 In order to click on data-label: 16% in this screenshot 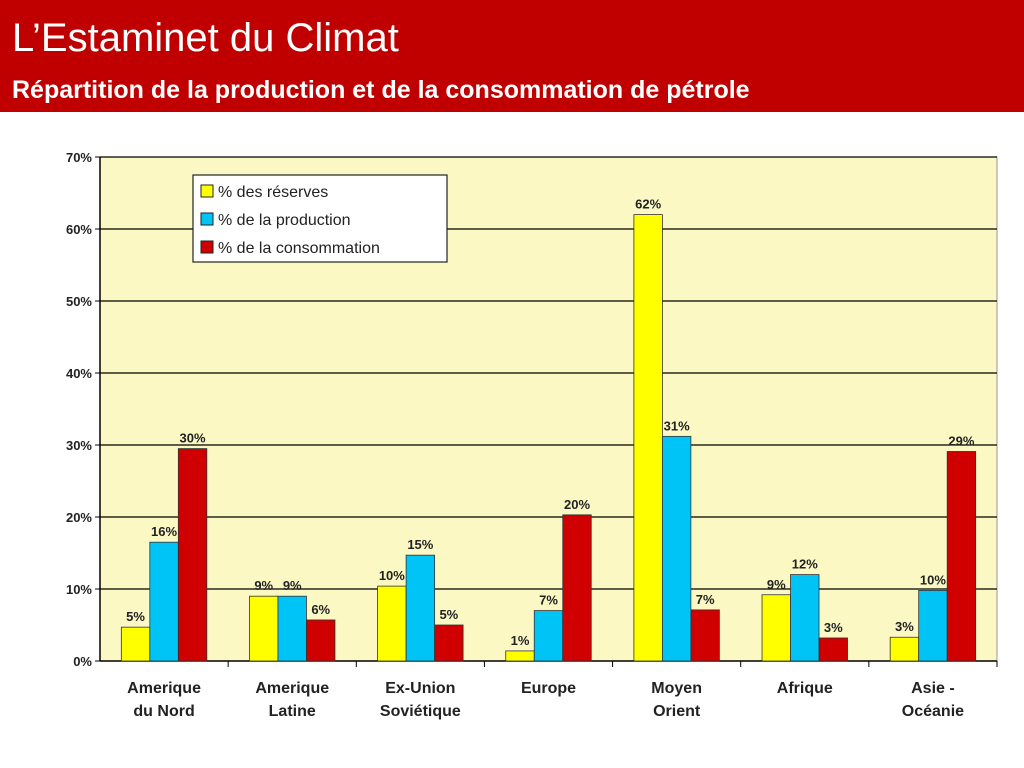, I will do `click(164, 531)`.